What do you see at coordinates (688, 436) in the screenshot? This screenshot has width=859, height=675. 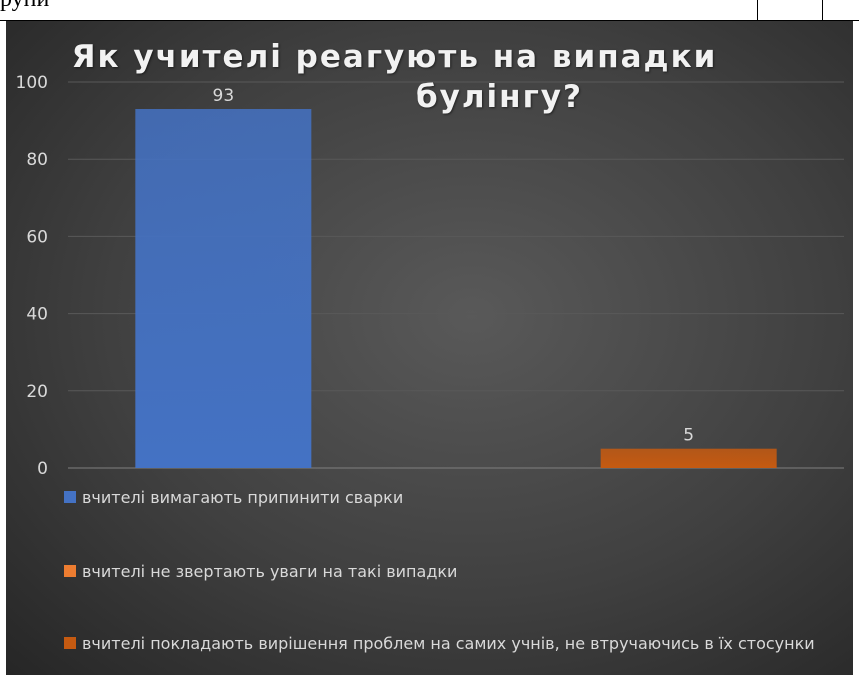 I see `data-label-3: 5` at bounding box center [688, 436].